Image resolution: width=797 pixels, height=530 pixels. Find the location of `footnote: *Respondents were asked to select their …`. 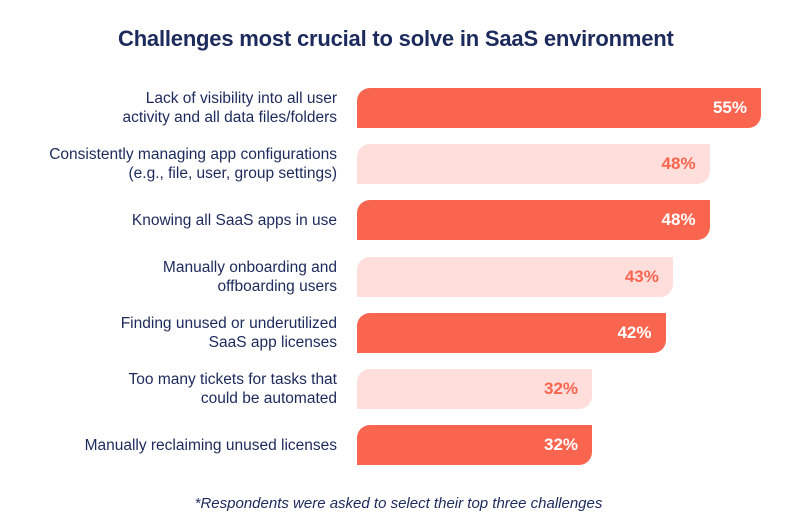

footnote: *Respondents were asked to select their … is located at coordinates (398, 503).